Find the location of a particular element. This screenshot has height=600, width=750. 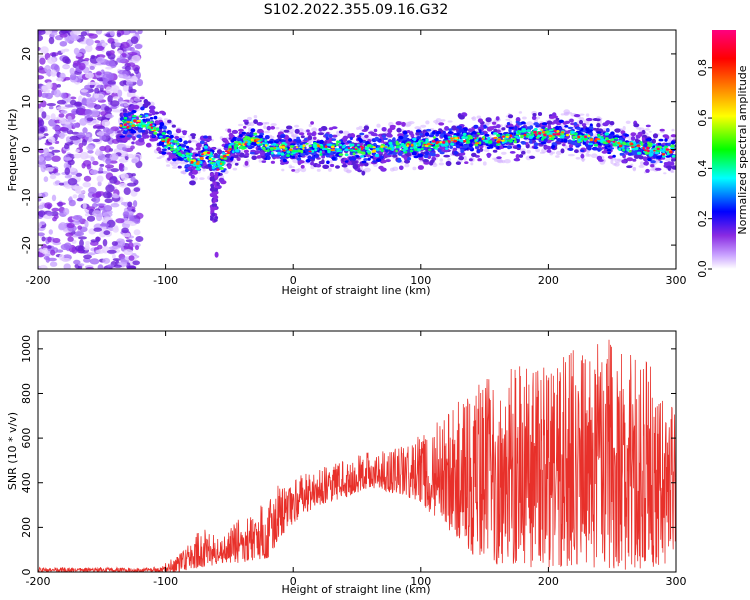

x-tick-label: -100 is located at coordinates (165, 280).